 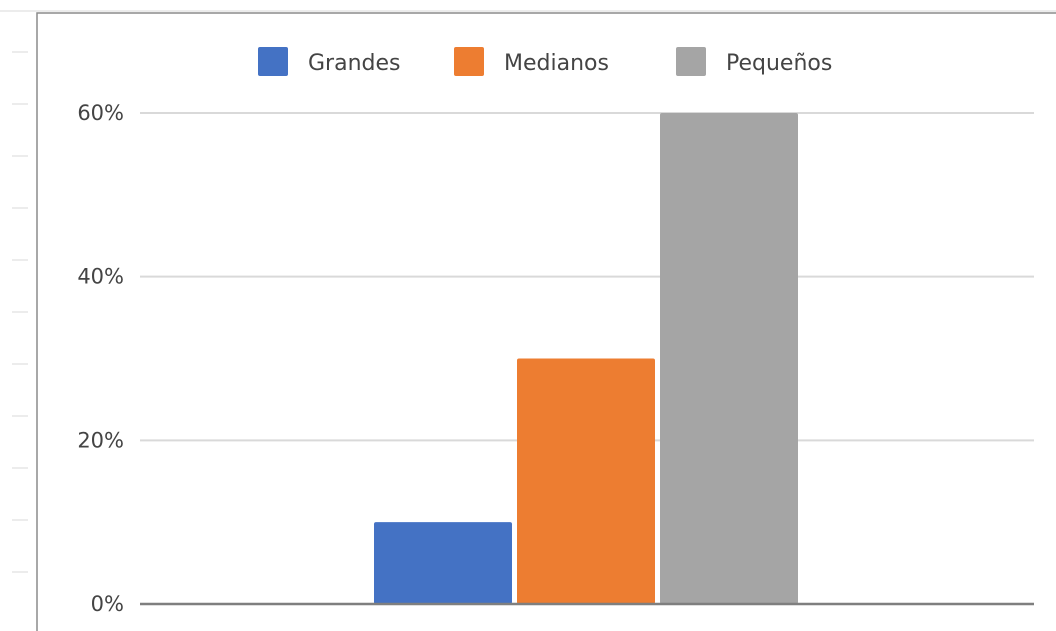 What do you see at coordinates (107, 604) in the screenshot?
I see `y-tick-label: 0%` at bounding box center [107, 604].